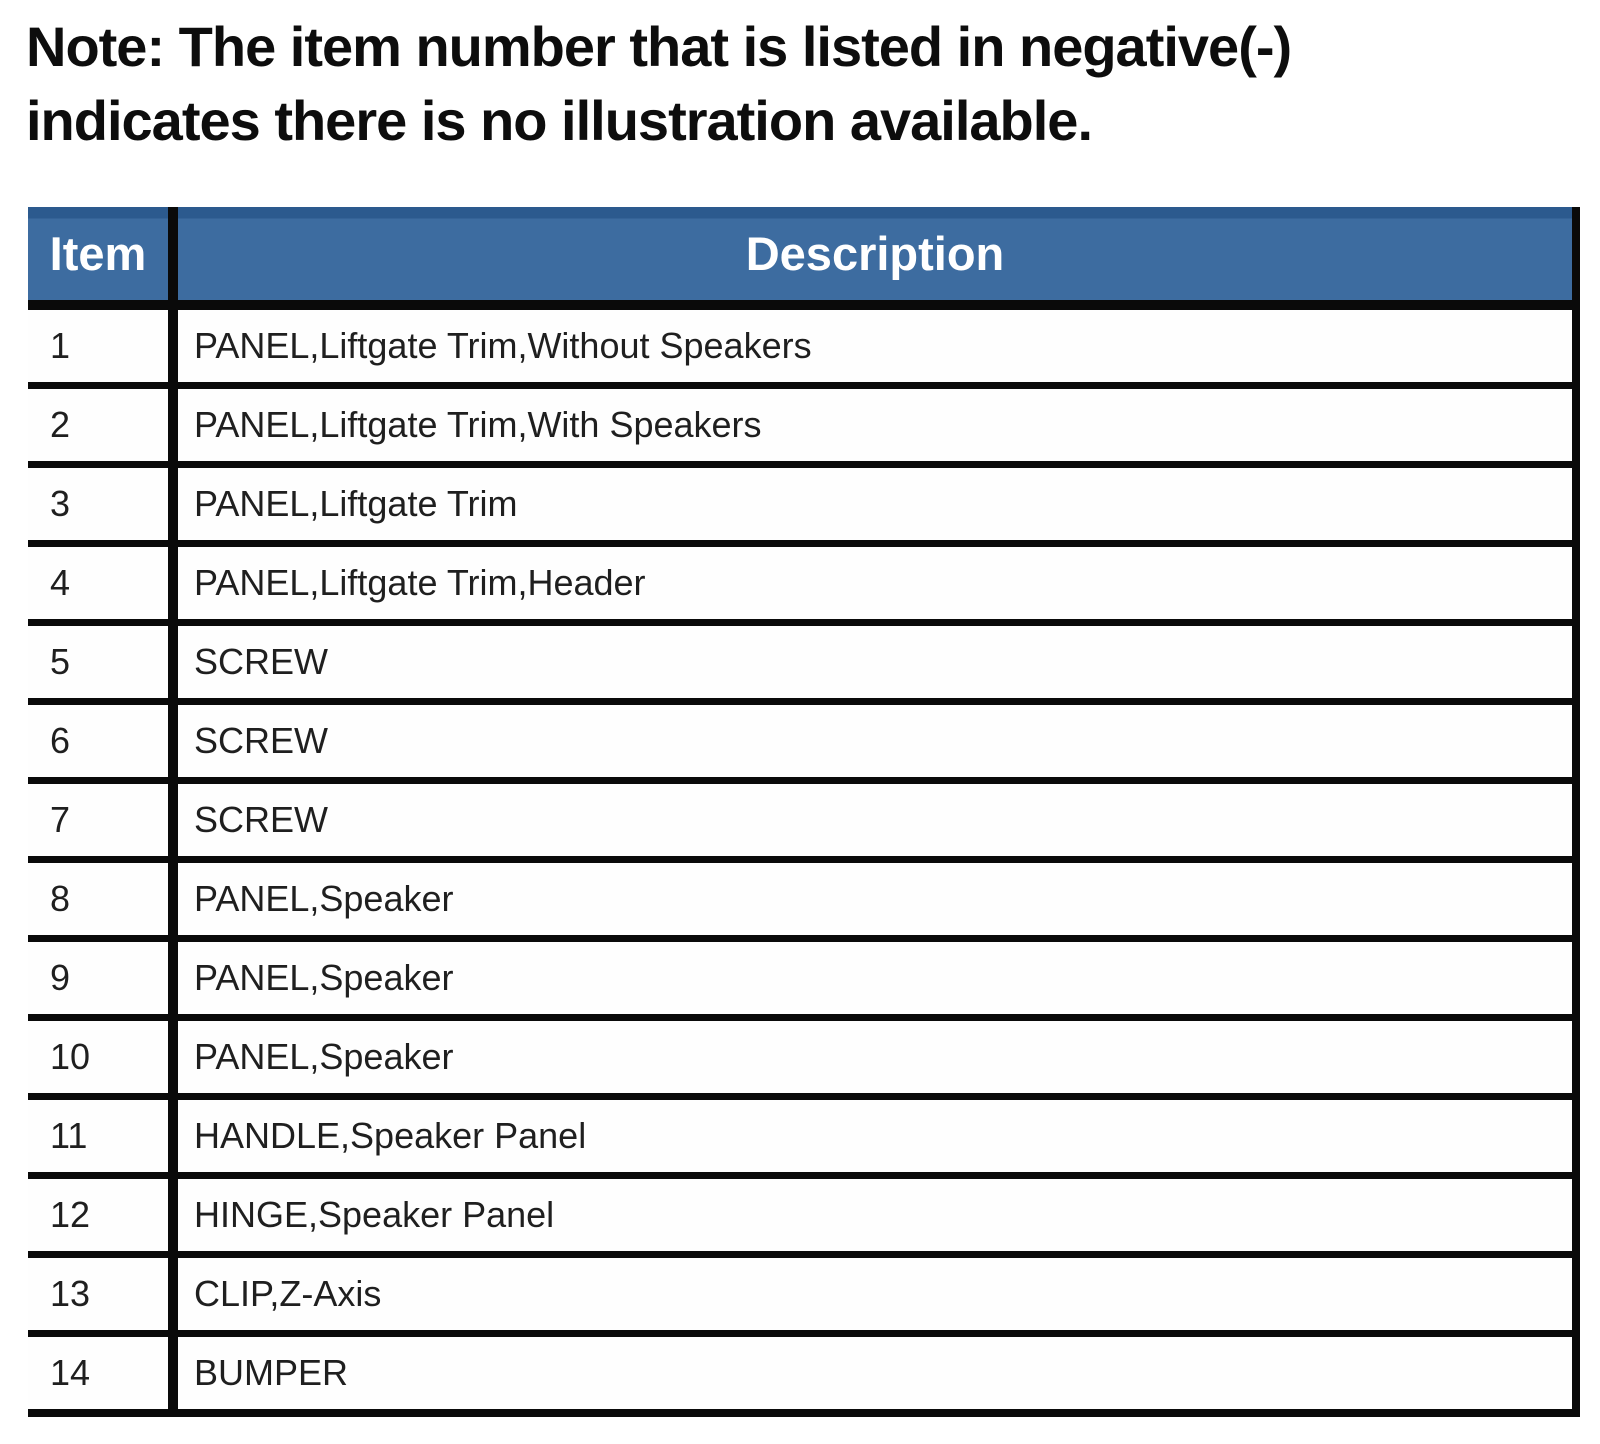 Image resolution: width=1600 pixels, height=1444 pixels. I want to click on item-cell: 2, so click(103, 426).